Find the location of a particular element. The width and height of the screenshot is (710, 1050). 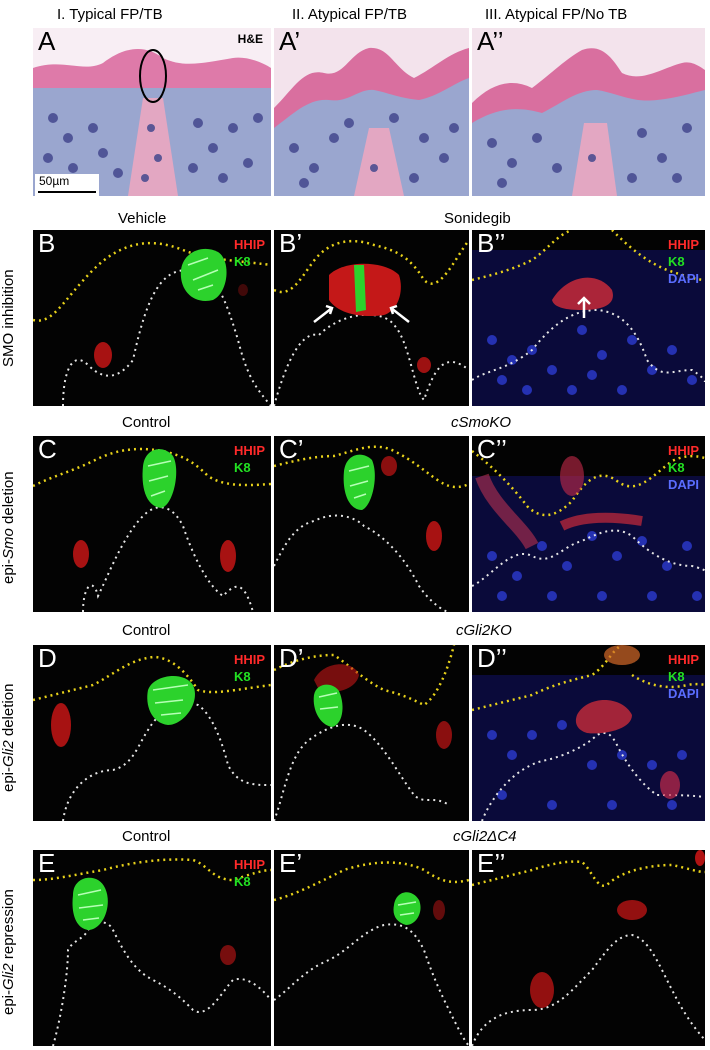

panel-e-prime-cgli2dc4: E’ is located at coordinates (371, 948).